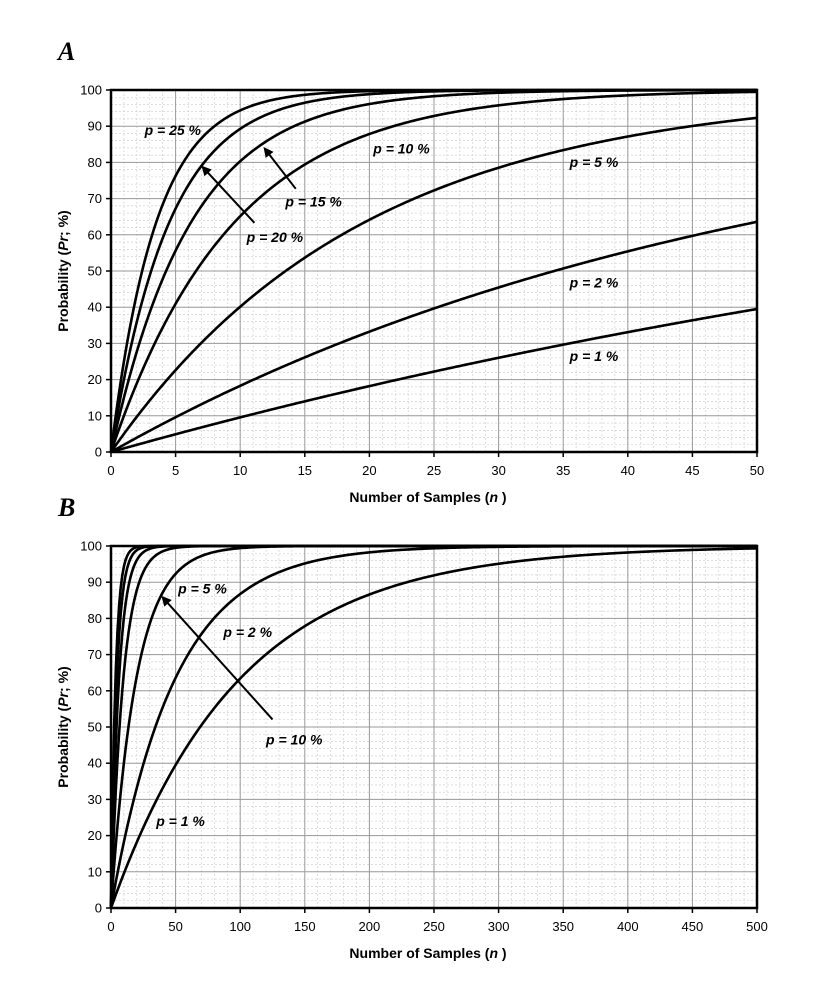 This screenshot has width=820, height=1004. What do you see at coordinates (275, 237) in the screenshot?
I see `curve-label: p = 20 %` at bounding box center [275, 237].